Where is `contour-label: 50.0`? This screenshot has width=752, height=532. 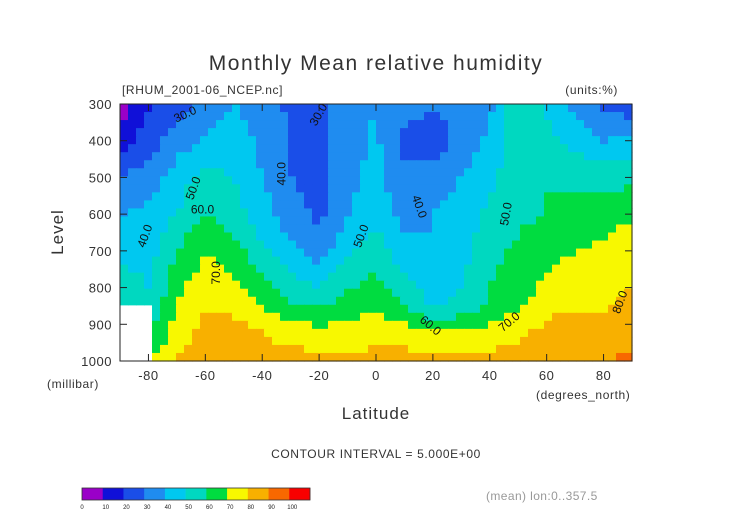
contour-label: 50.0 is located at coordinates (506, 214).